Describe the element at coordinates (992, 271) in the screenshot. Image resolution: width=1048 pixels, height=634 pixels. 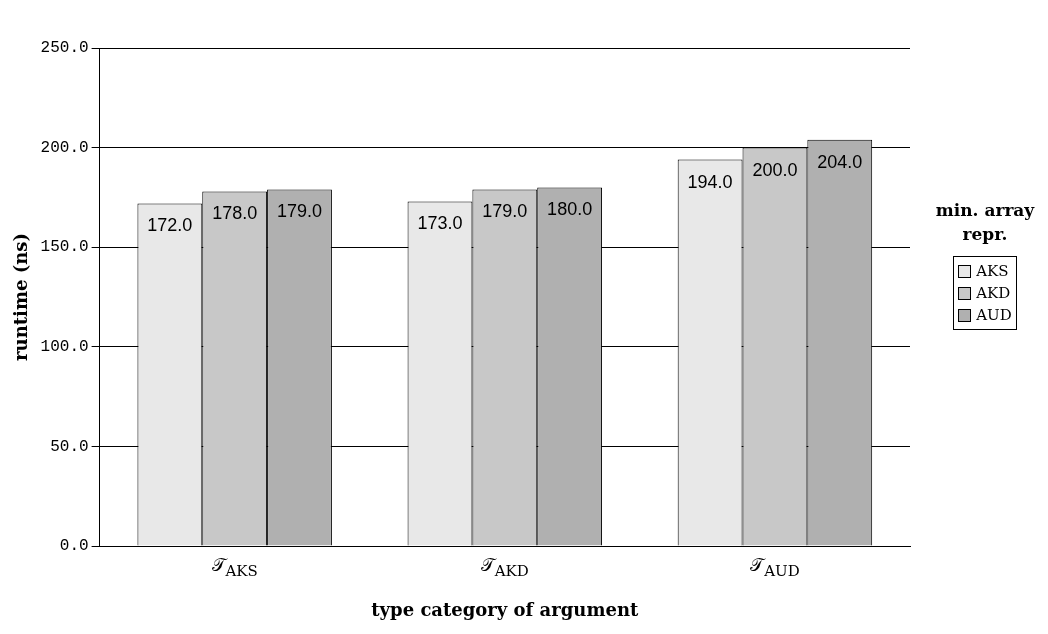
I see `legend-label: AKS` at that location.